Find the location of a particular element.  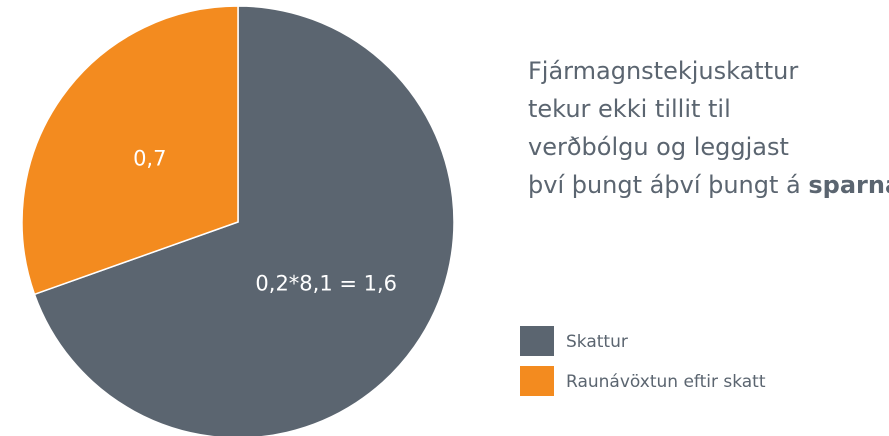

title-line: því þungt áþví þungt á sparnað is located at coordinates (708, 185).